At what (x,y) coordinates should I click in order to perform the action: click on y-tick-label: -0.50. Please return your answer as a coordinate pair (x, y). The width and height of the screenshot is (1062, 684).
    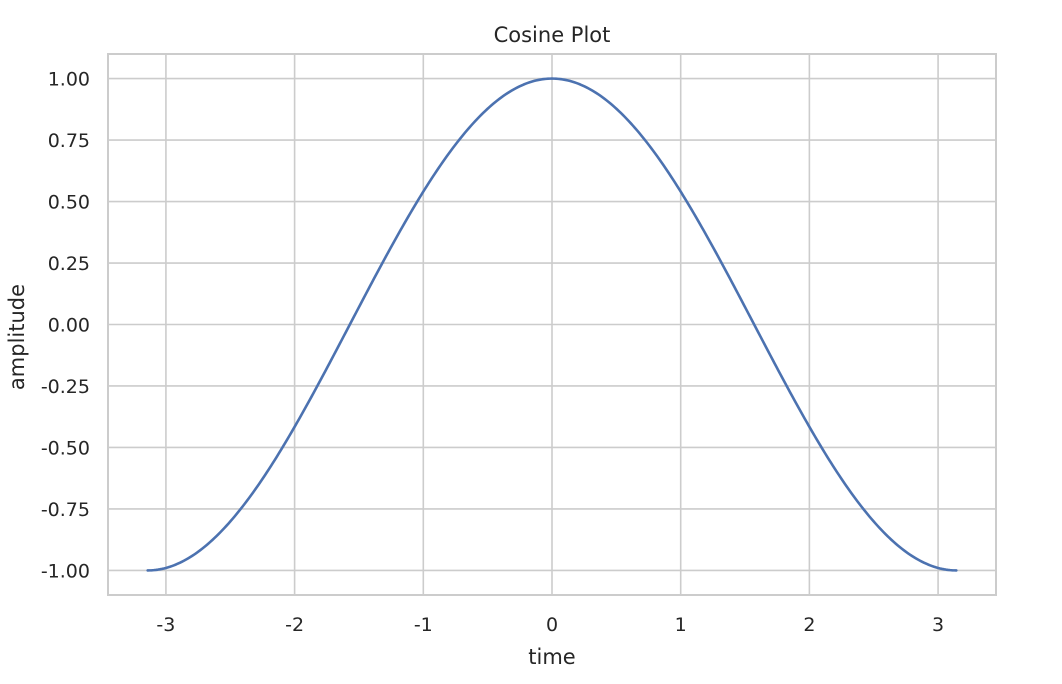
    Looking at the image, I should click on (65, 448).